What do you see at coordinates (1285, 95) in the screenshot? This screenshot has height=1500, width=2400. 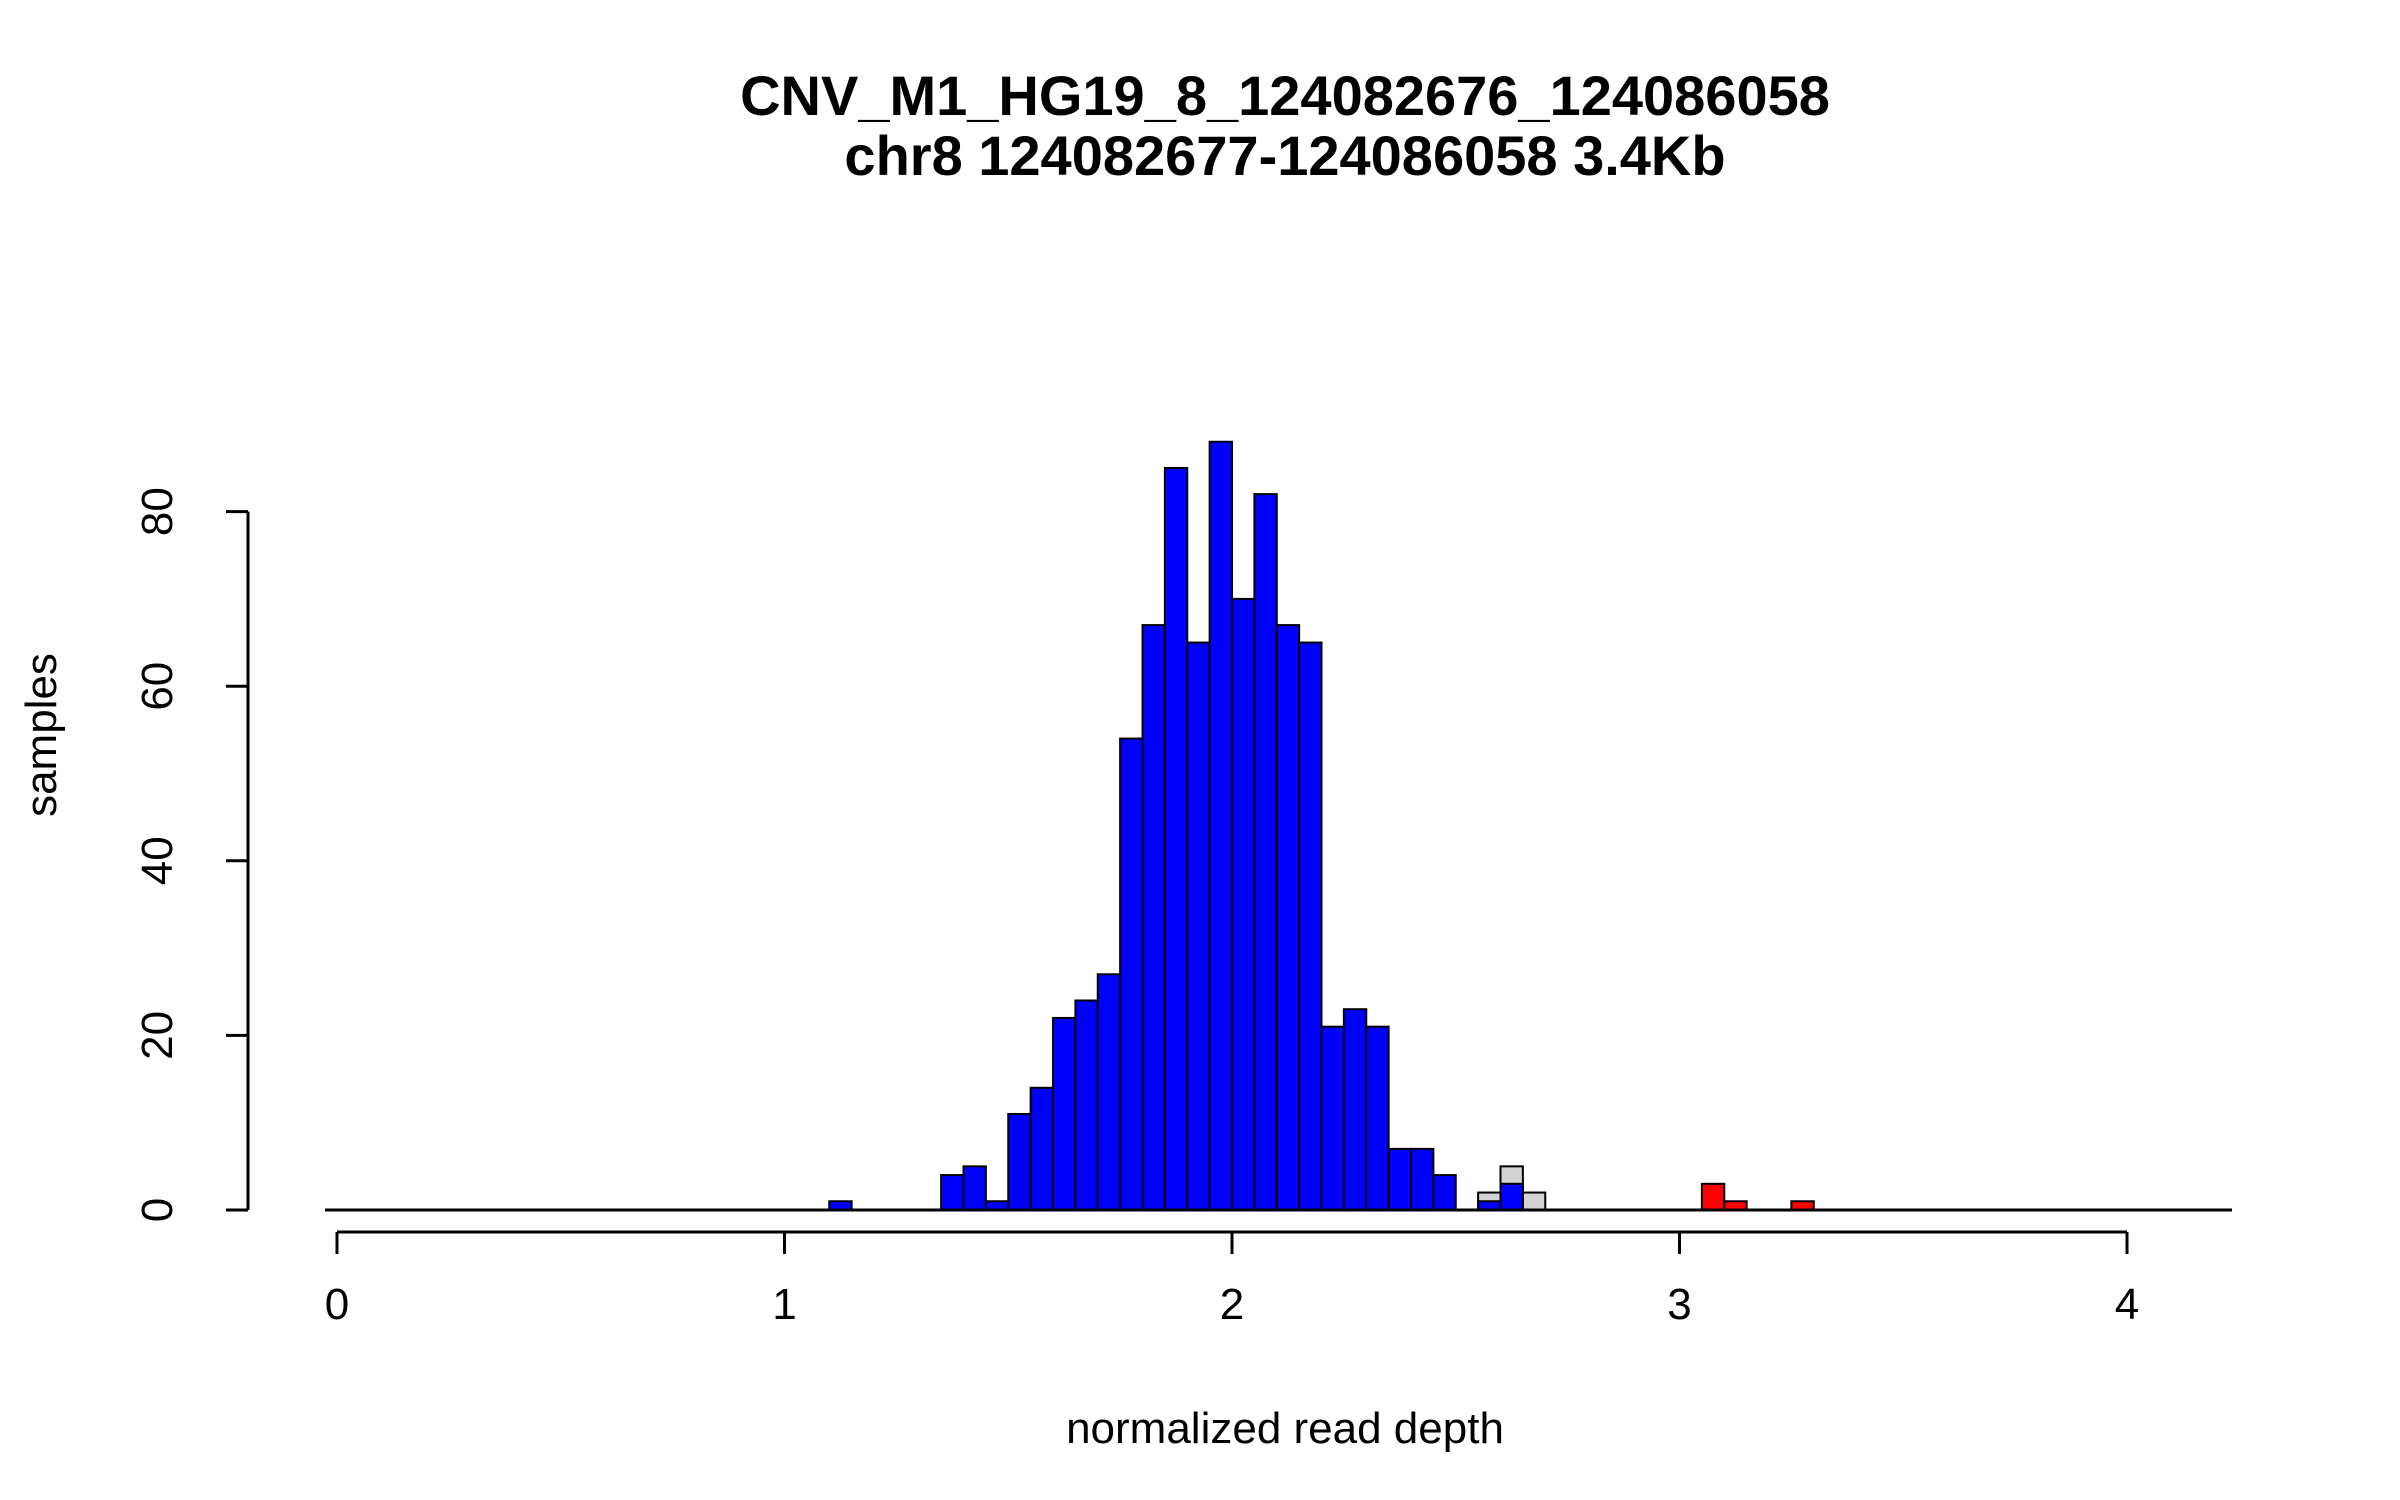 I see `chart-title: CNV_M1_HG19_8_124082676_124086058` at bounding box center [1285, 95].